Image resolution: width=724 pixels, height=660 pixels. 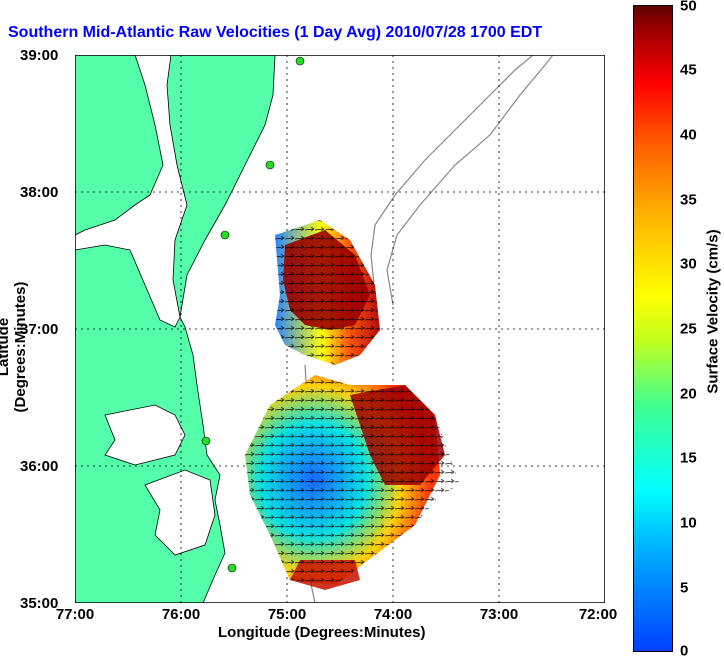 I want to click on lat-tick-label: 37:00, so click(x=39, y=329).